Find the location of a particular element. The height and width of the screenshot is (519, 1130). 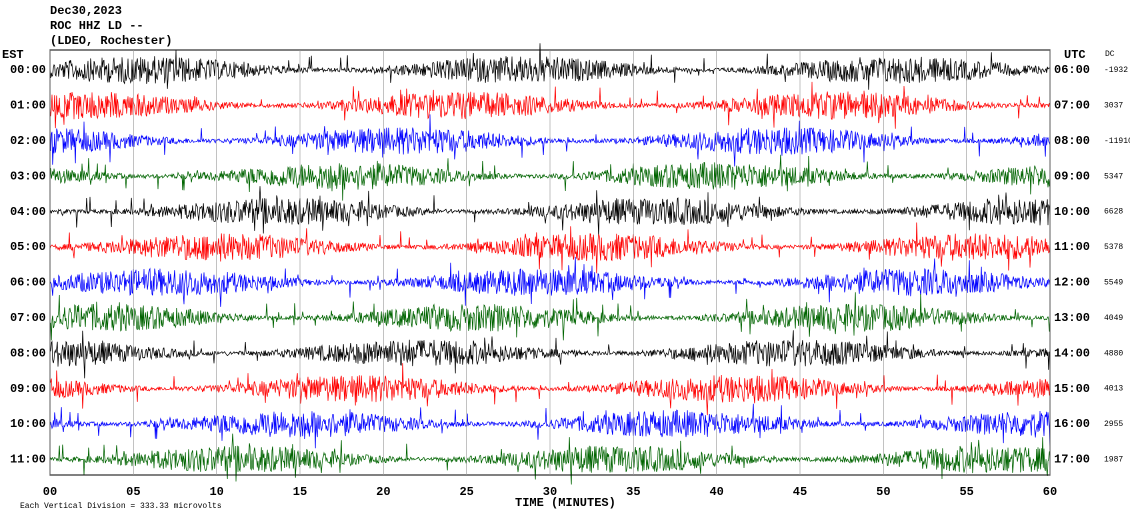

x-tick-label: 45 is located at coordinates (800, 492).